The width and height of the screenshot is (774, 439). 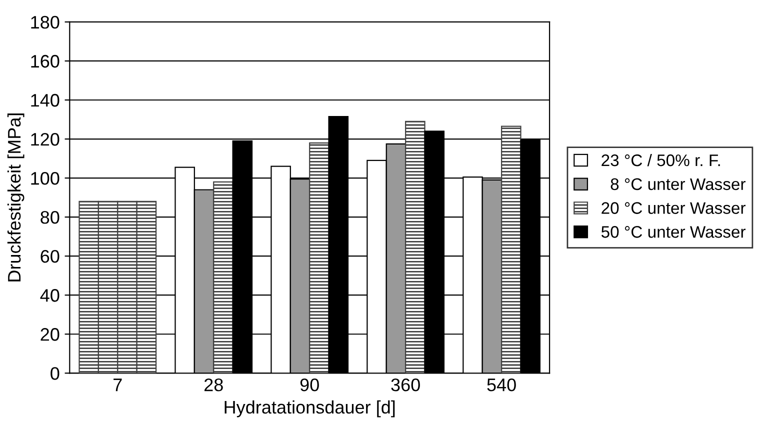 I want to click on legend-label: 50 °C unter Wasser, so click(x=673, y=232).